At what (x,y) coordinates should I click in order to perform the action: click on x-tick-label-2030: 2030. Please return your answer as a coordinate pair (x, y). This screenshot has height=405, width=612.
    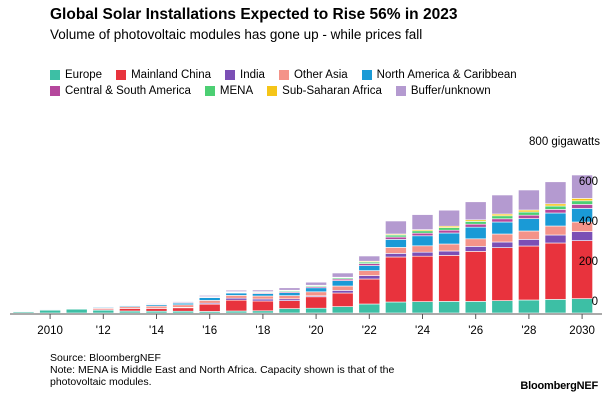
    Looking at the image, I should click on (582, 331).